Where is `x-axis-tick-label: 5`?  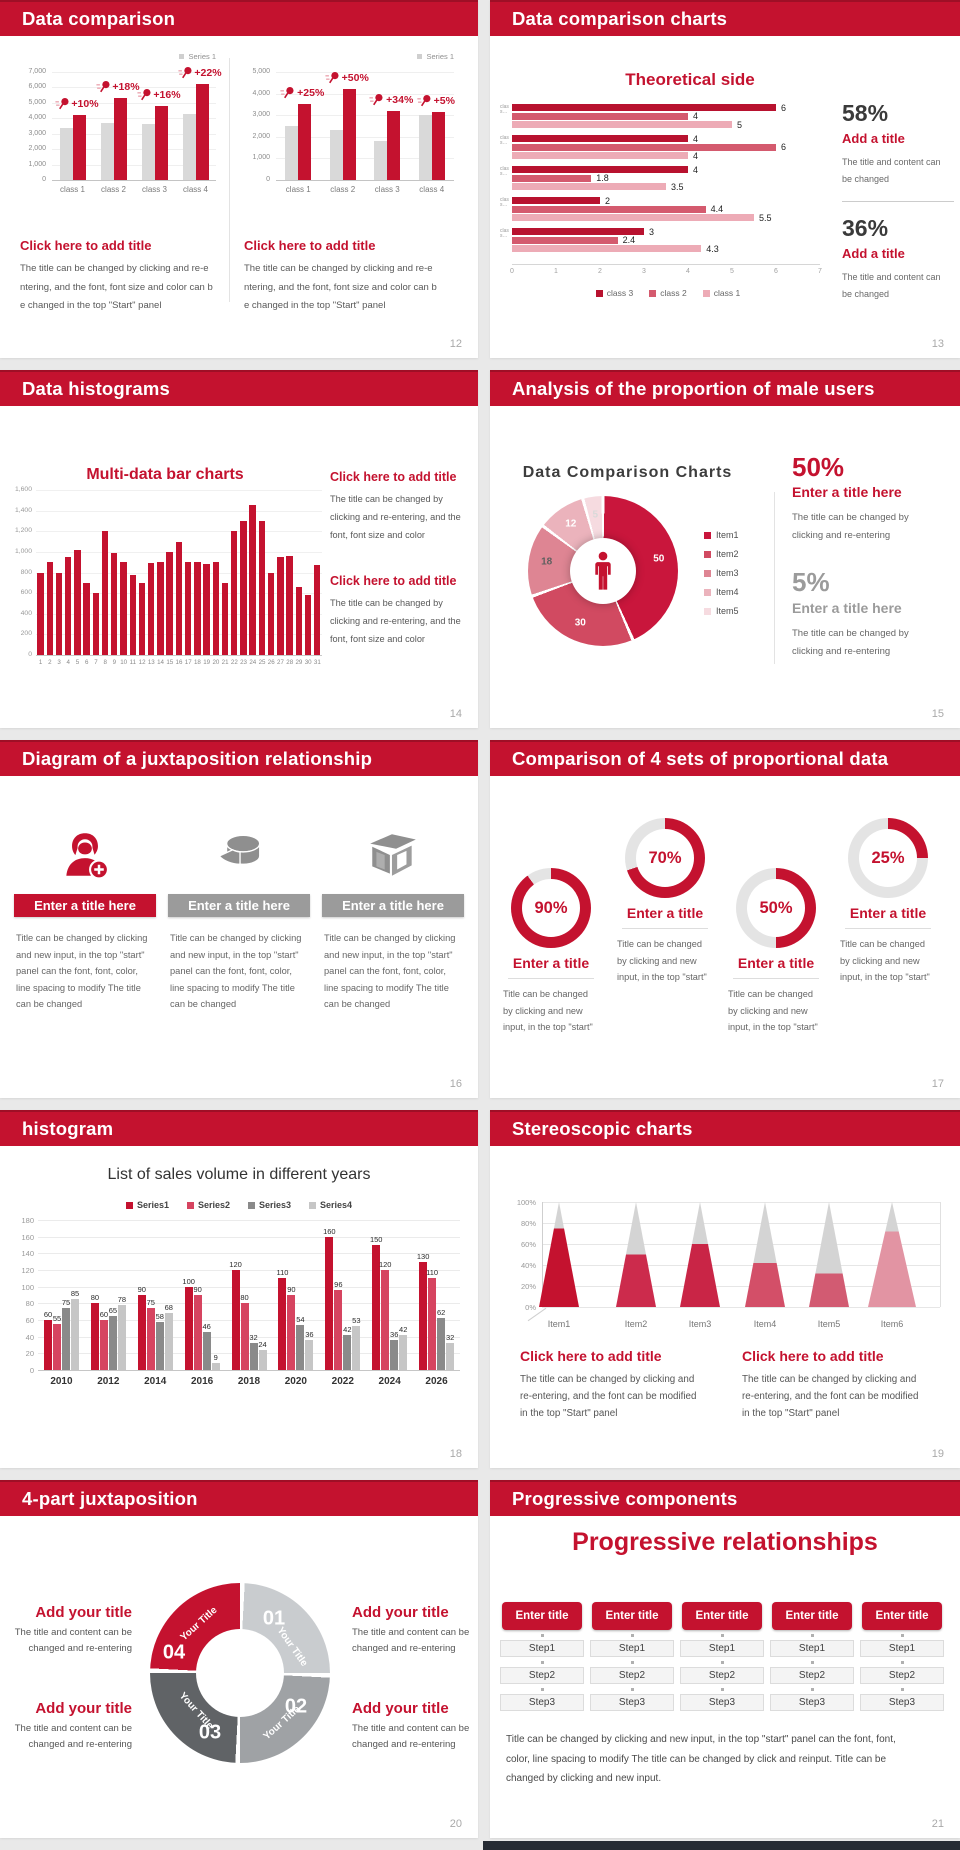 x-axis-tick-label: 5 is located at coordinates (77, 662).